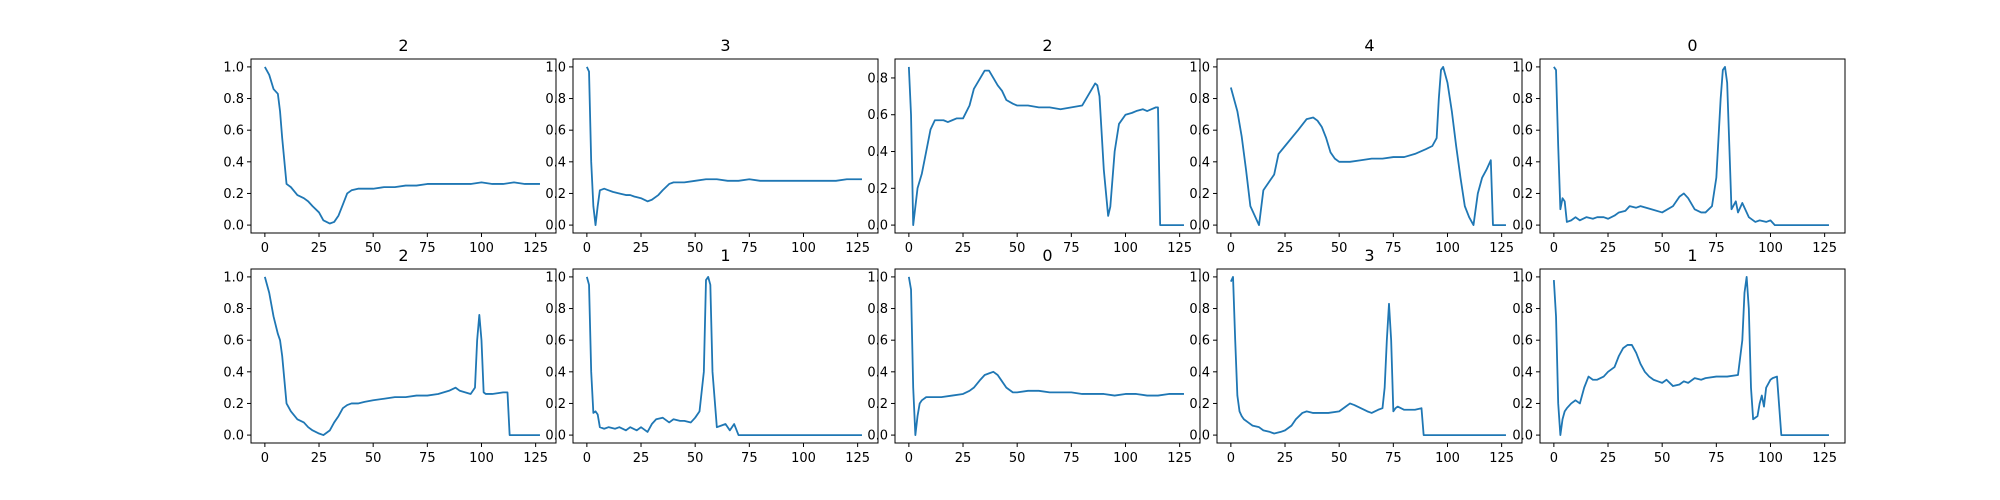 The width and height of the screenshot is (2000, 500). I want to click on subplot-title: 2, so click(1047, 45).